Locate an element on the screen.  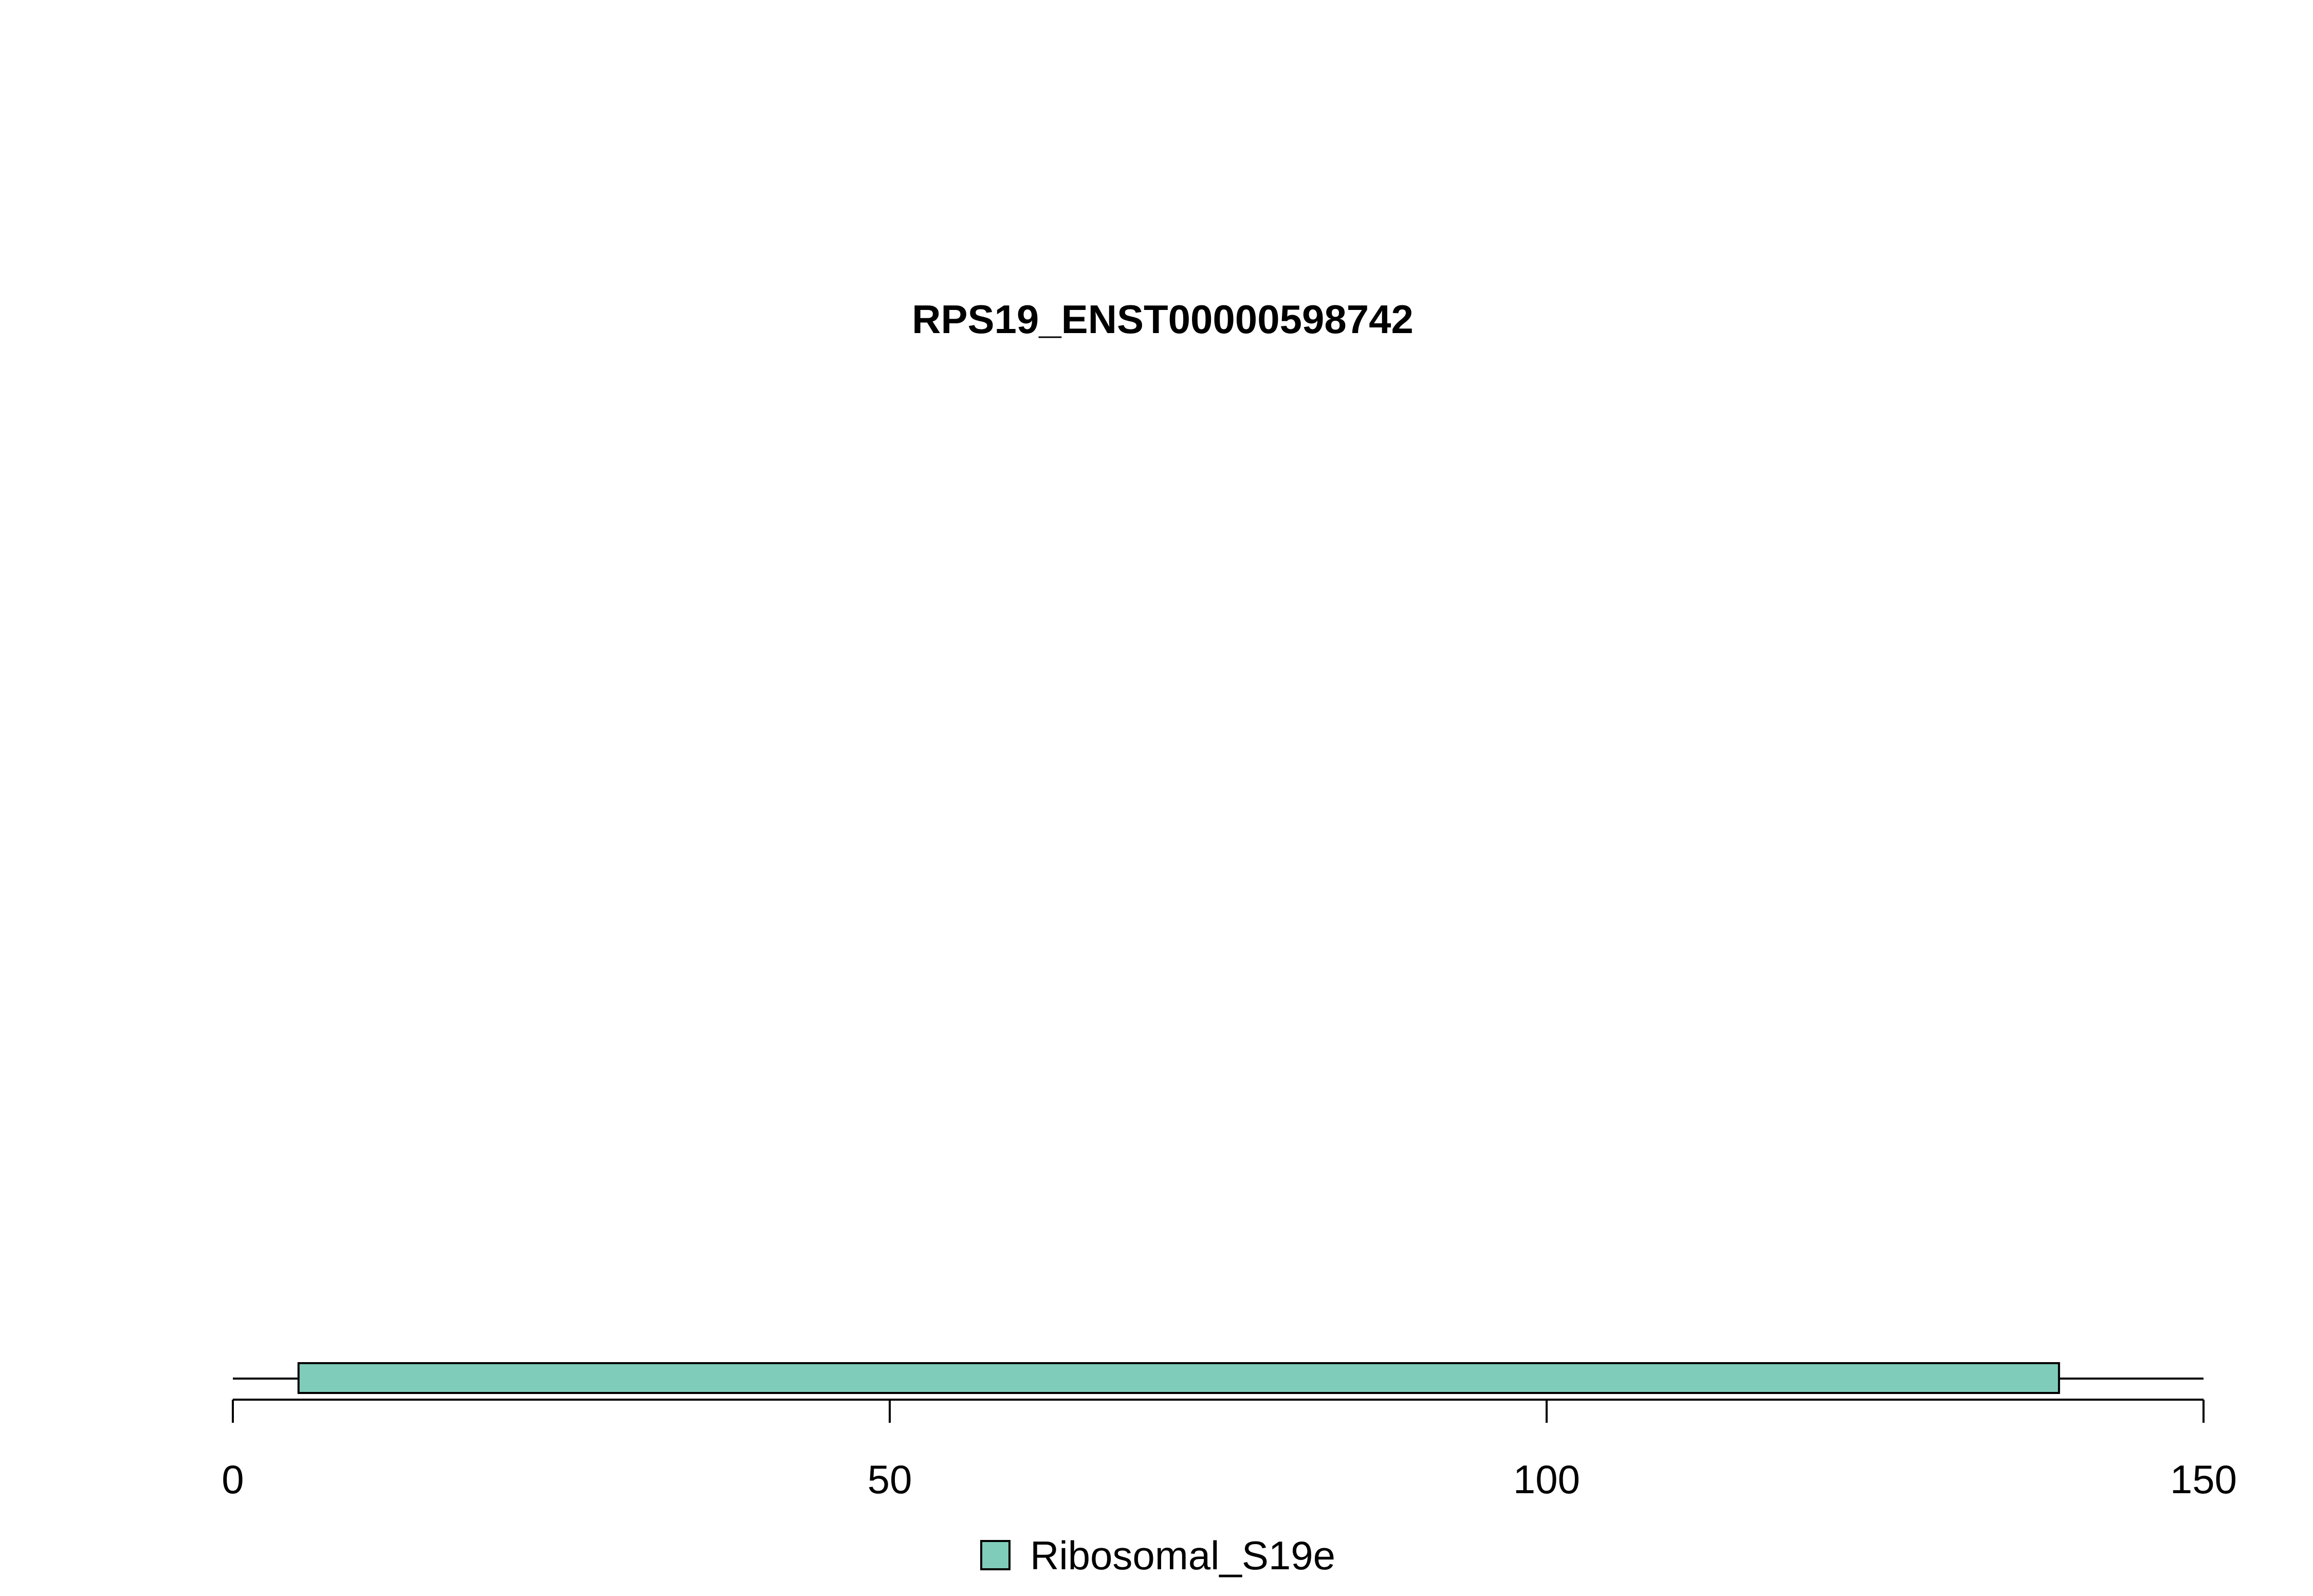
plot-area is located at coordinates (1218, 1378).